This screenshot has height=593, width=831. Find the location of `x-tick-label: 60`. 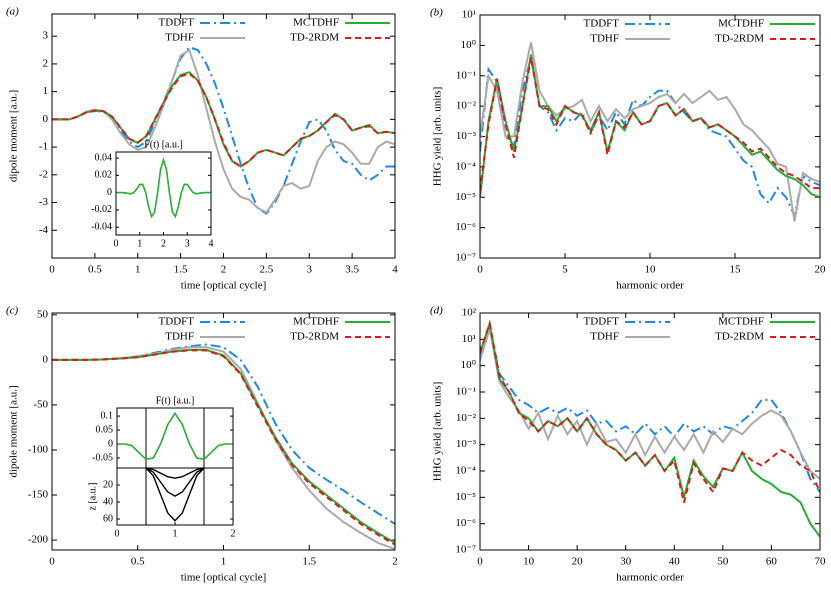

x-tick-label: 60 is located at coordinates (772, 562).